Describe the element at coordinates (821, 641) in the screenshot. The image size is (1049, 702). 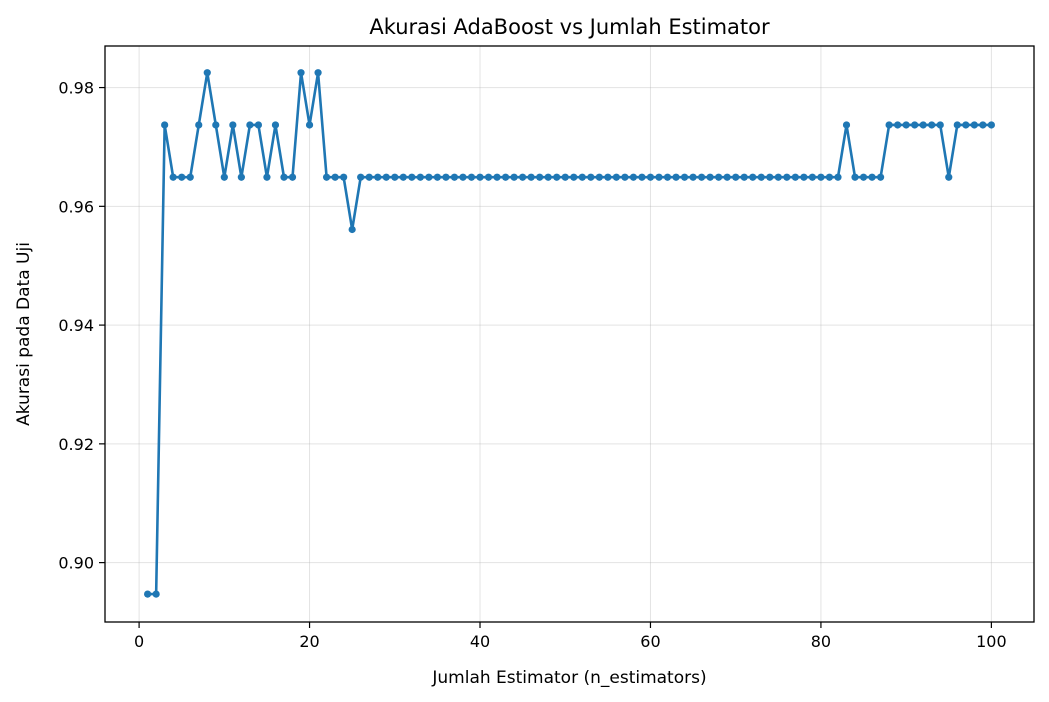
I see `x-tick-label: 80` at that location.